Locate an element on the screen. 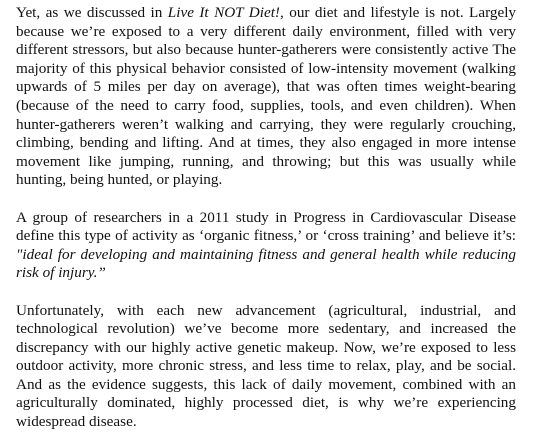  paragraph-1-text-start: Yet, as we discussed in is located at coordinates (92, 12).